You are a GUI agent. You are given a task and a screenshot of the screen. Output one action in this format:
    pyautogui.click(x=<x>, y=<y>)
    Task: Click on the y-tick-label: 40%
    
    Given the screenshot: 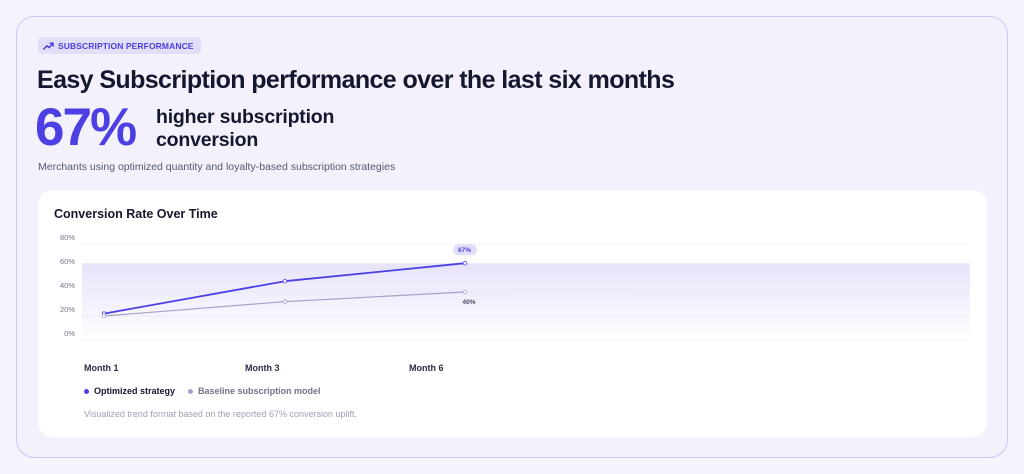 What is the action you would take?
    pyautogui.click(x=67, y=285)
    